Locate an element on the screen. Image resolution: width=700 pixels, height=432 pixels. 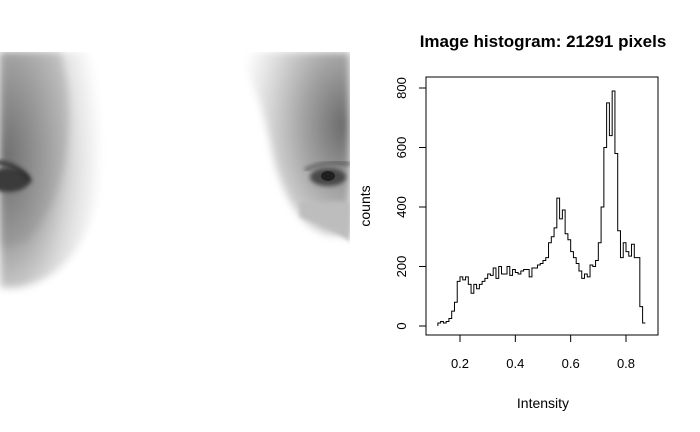
y-axis-label: counts is located at coordinates (365, 205).